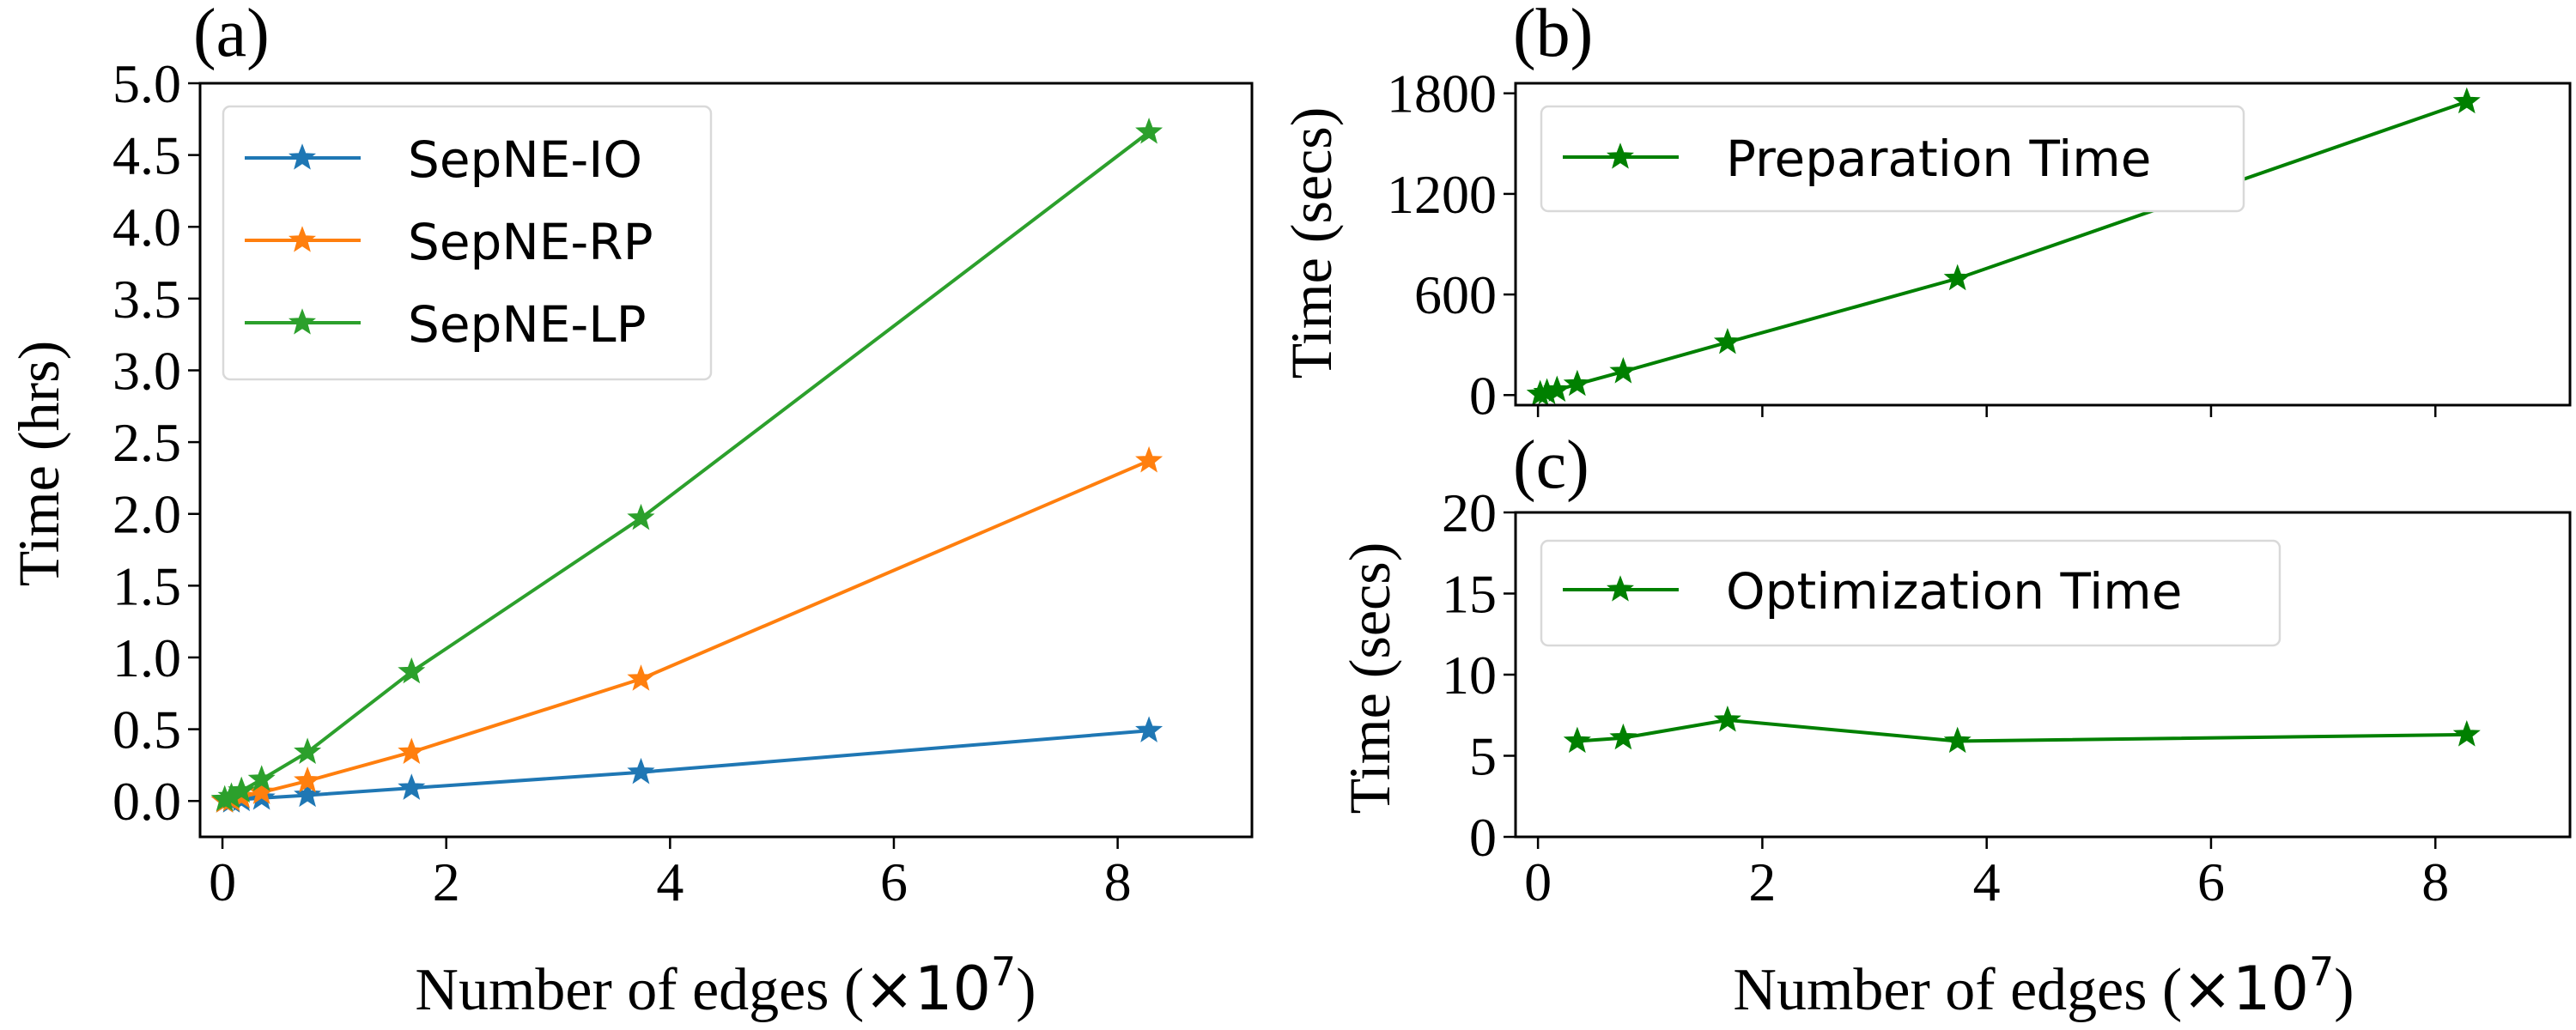 The height and width of the screenshot is (1030, 2576). I want to click on y-tick-label-a-6: 3.0, so click(146, 370).